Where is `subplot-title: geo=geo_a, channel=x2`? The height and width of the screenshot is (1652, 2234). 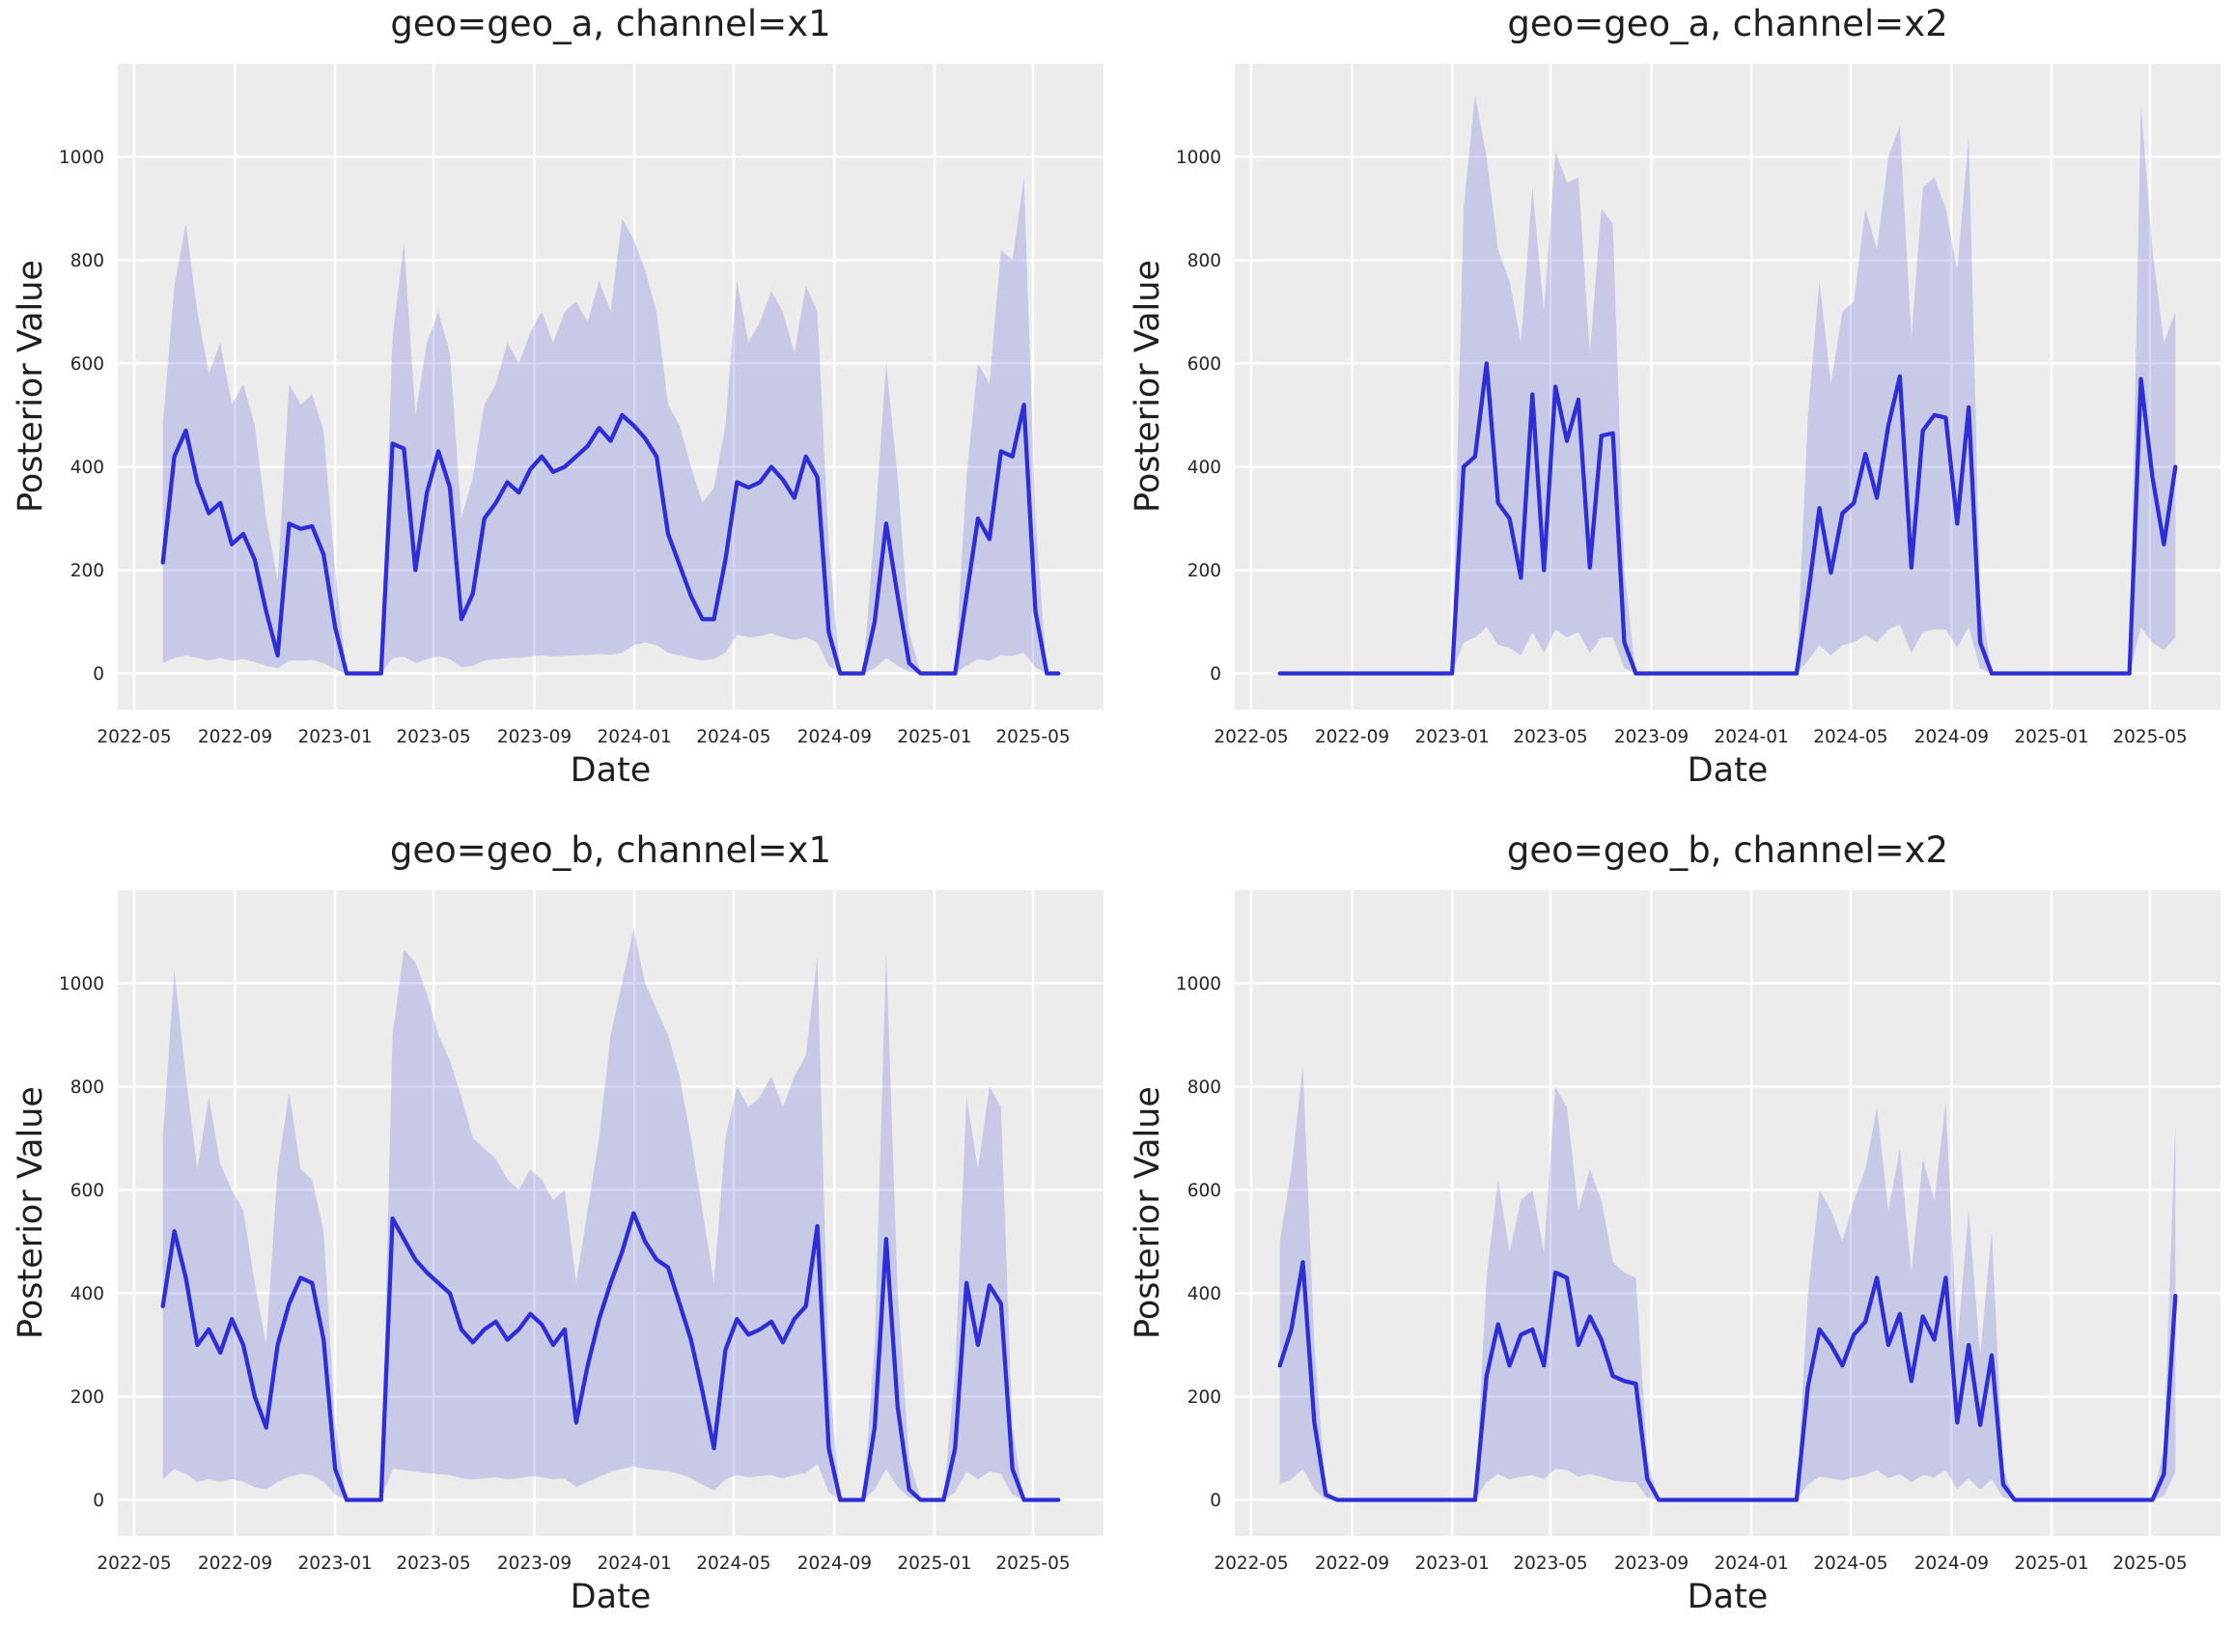 subplot-title: geo=geo_a, channel=x2 is located at coordinates (1728, 24).